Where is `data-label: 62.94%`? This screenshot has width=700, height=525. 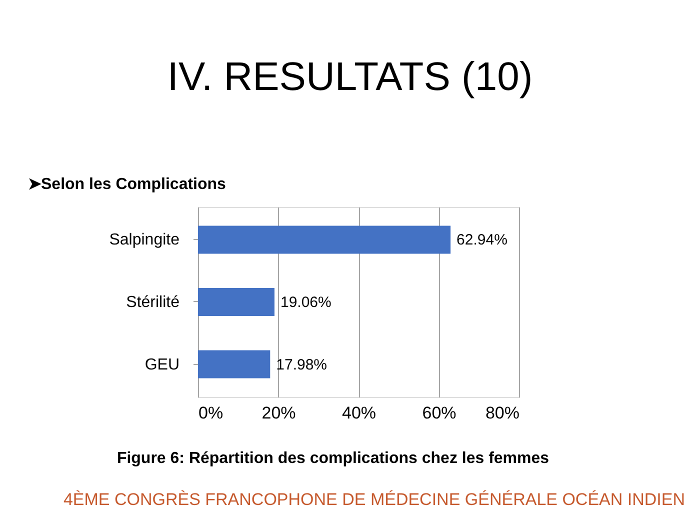
data-label: 62.94% is located at coordinates (482, 240).